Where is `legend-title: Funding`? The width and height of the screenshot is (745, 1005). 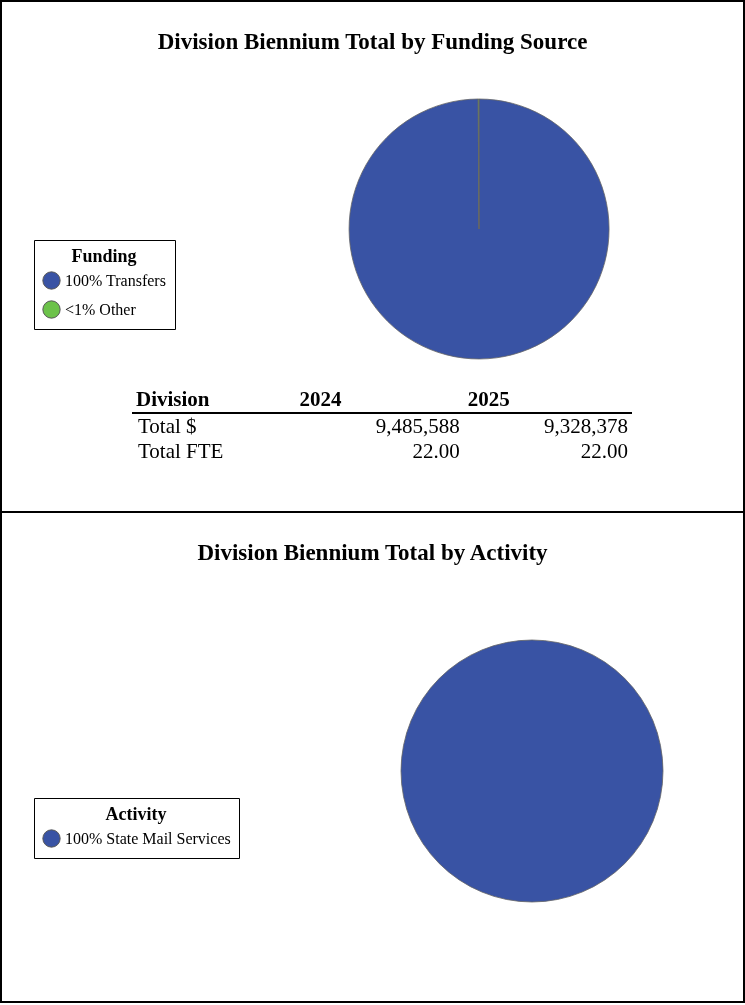 legend-title: Funding is located at coordinates (104, 256).